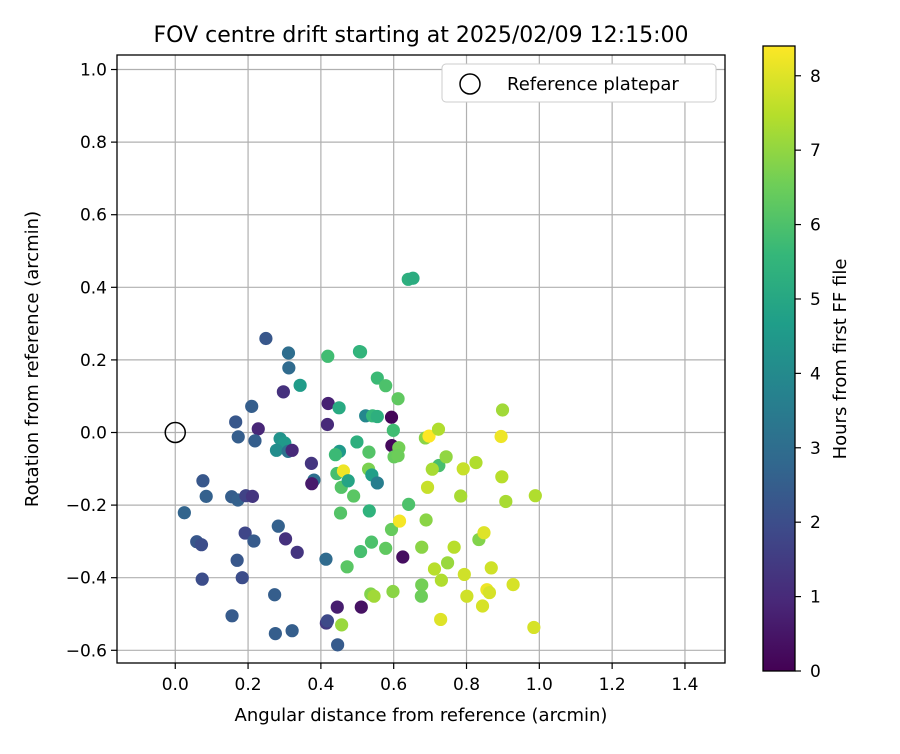 Image resolution: width=900 pixels, height=754 pixels. I want to click on legend-label: Reference platepar, so click(593, 84).